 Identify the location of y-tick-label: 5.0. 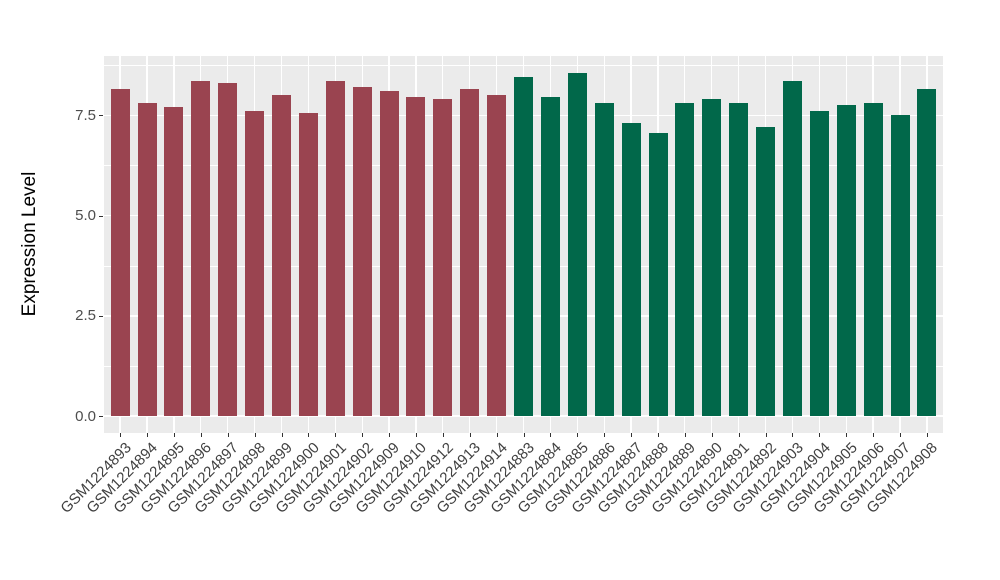
(85, 215).